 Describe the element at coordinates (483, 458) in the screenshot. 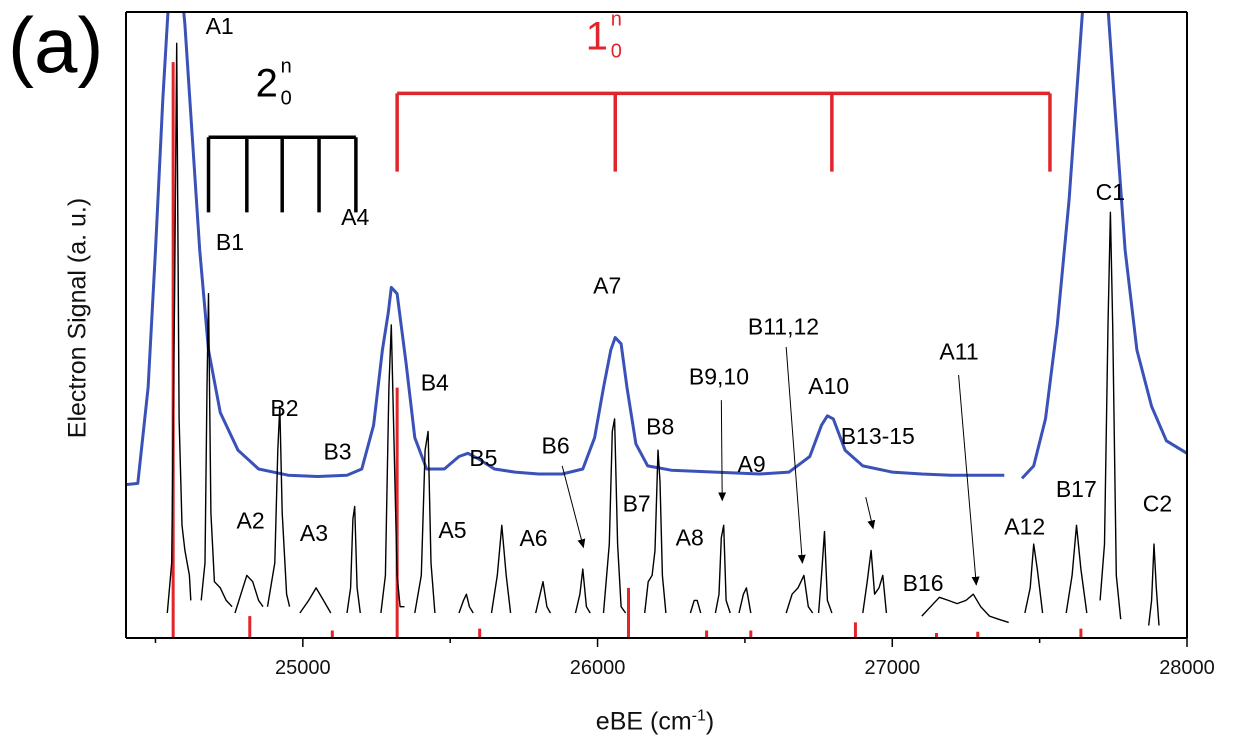

I see `peak-label-b5: B5` at that location.